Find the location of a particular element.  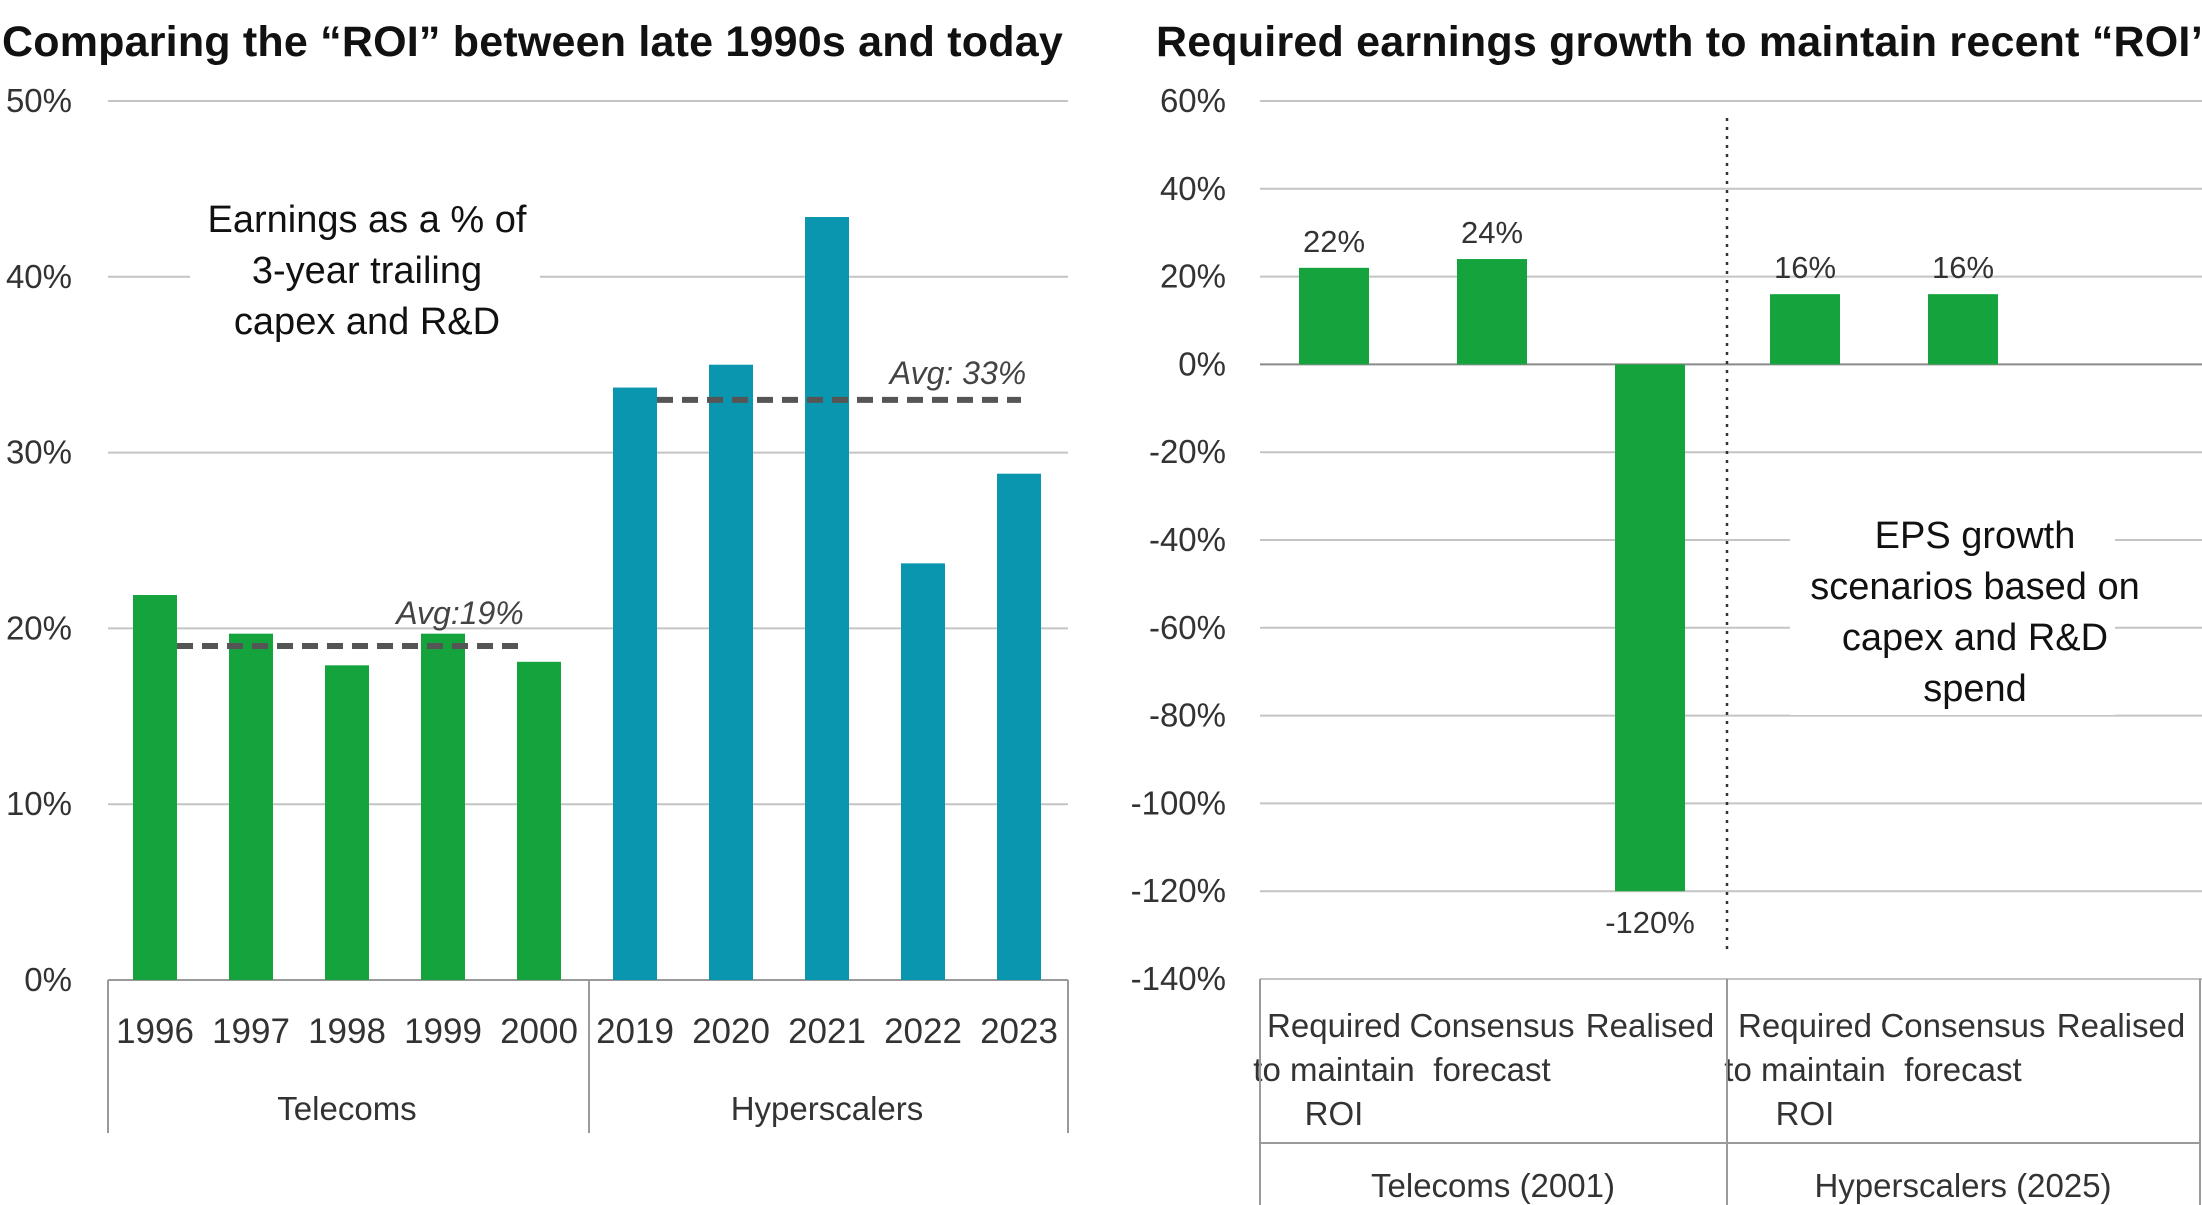

data-label: -120% is located at coordinates (1650, 922).